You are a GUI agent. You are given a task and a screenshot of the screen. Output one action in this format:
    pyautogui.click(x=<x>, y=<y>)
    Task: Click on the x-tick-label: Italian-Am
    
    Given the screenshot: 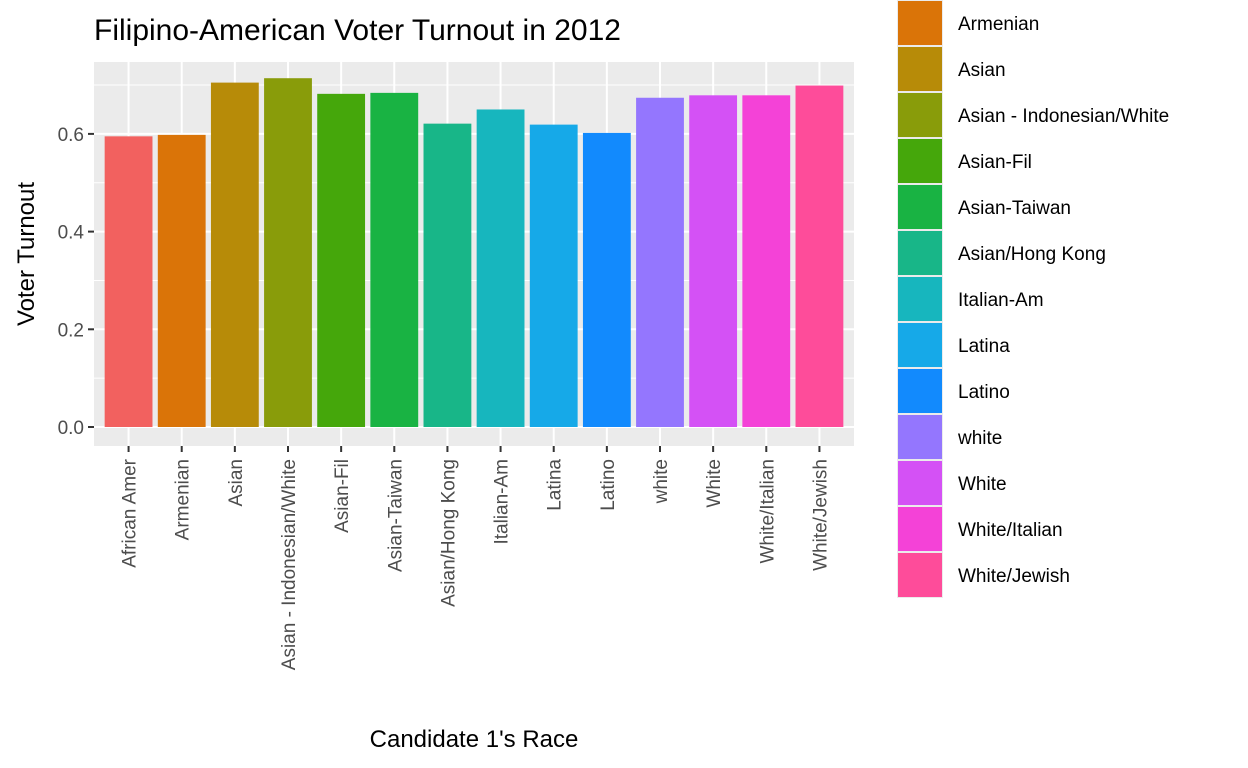 What is the action you would take?
    pyautogui.click(x=502, y=502)
    